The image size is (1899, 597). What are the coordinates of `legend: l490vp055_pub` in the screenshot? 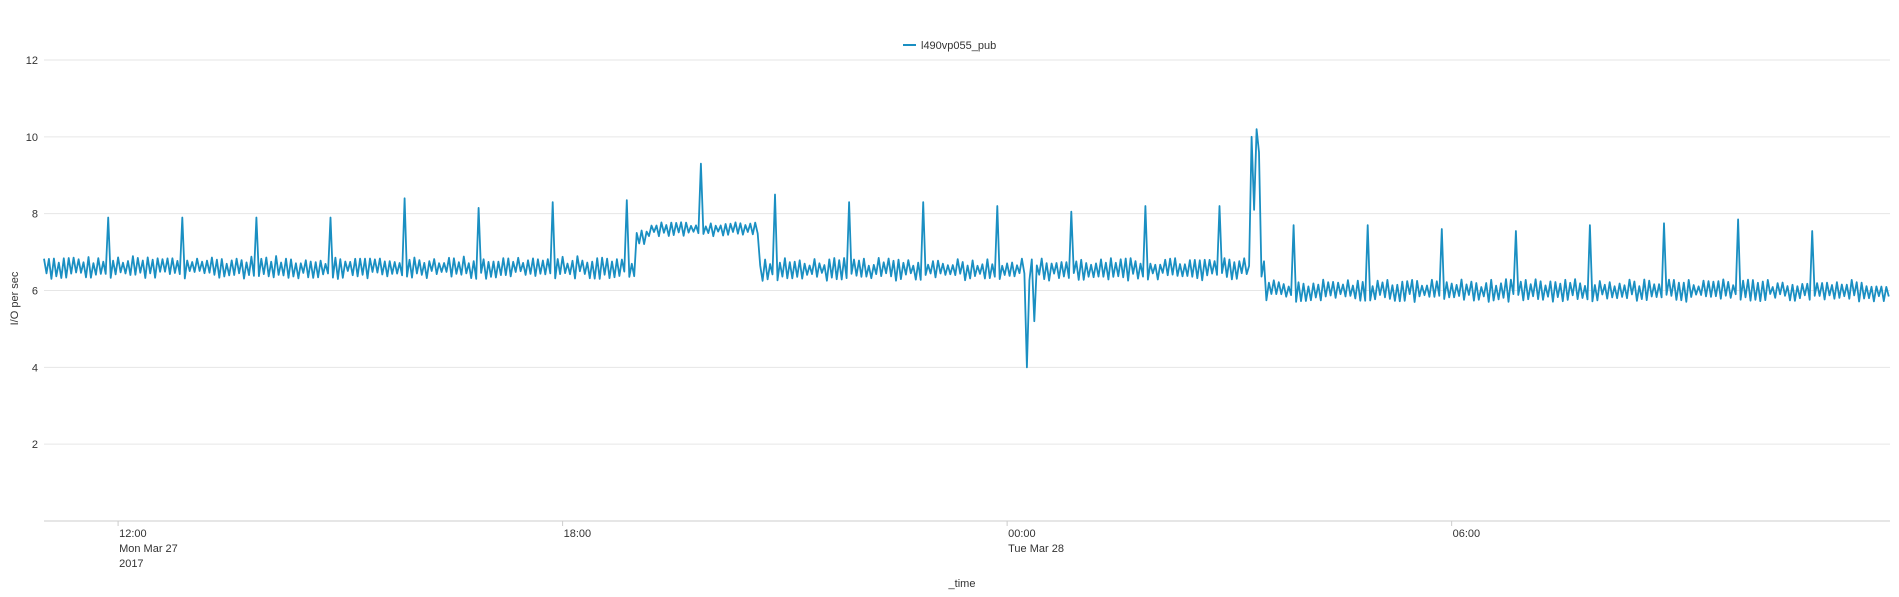 It's located at (949, 46).